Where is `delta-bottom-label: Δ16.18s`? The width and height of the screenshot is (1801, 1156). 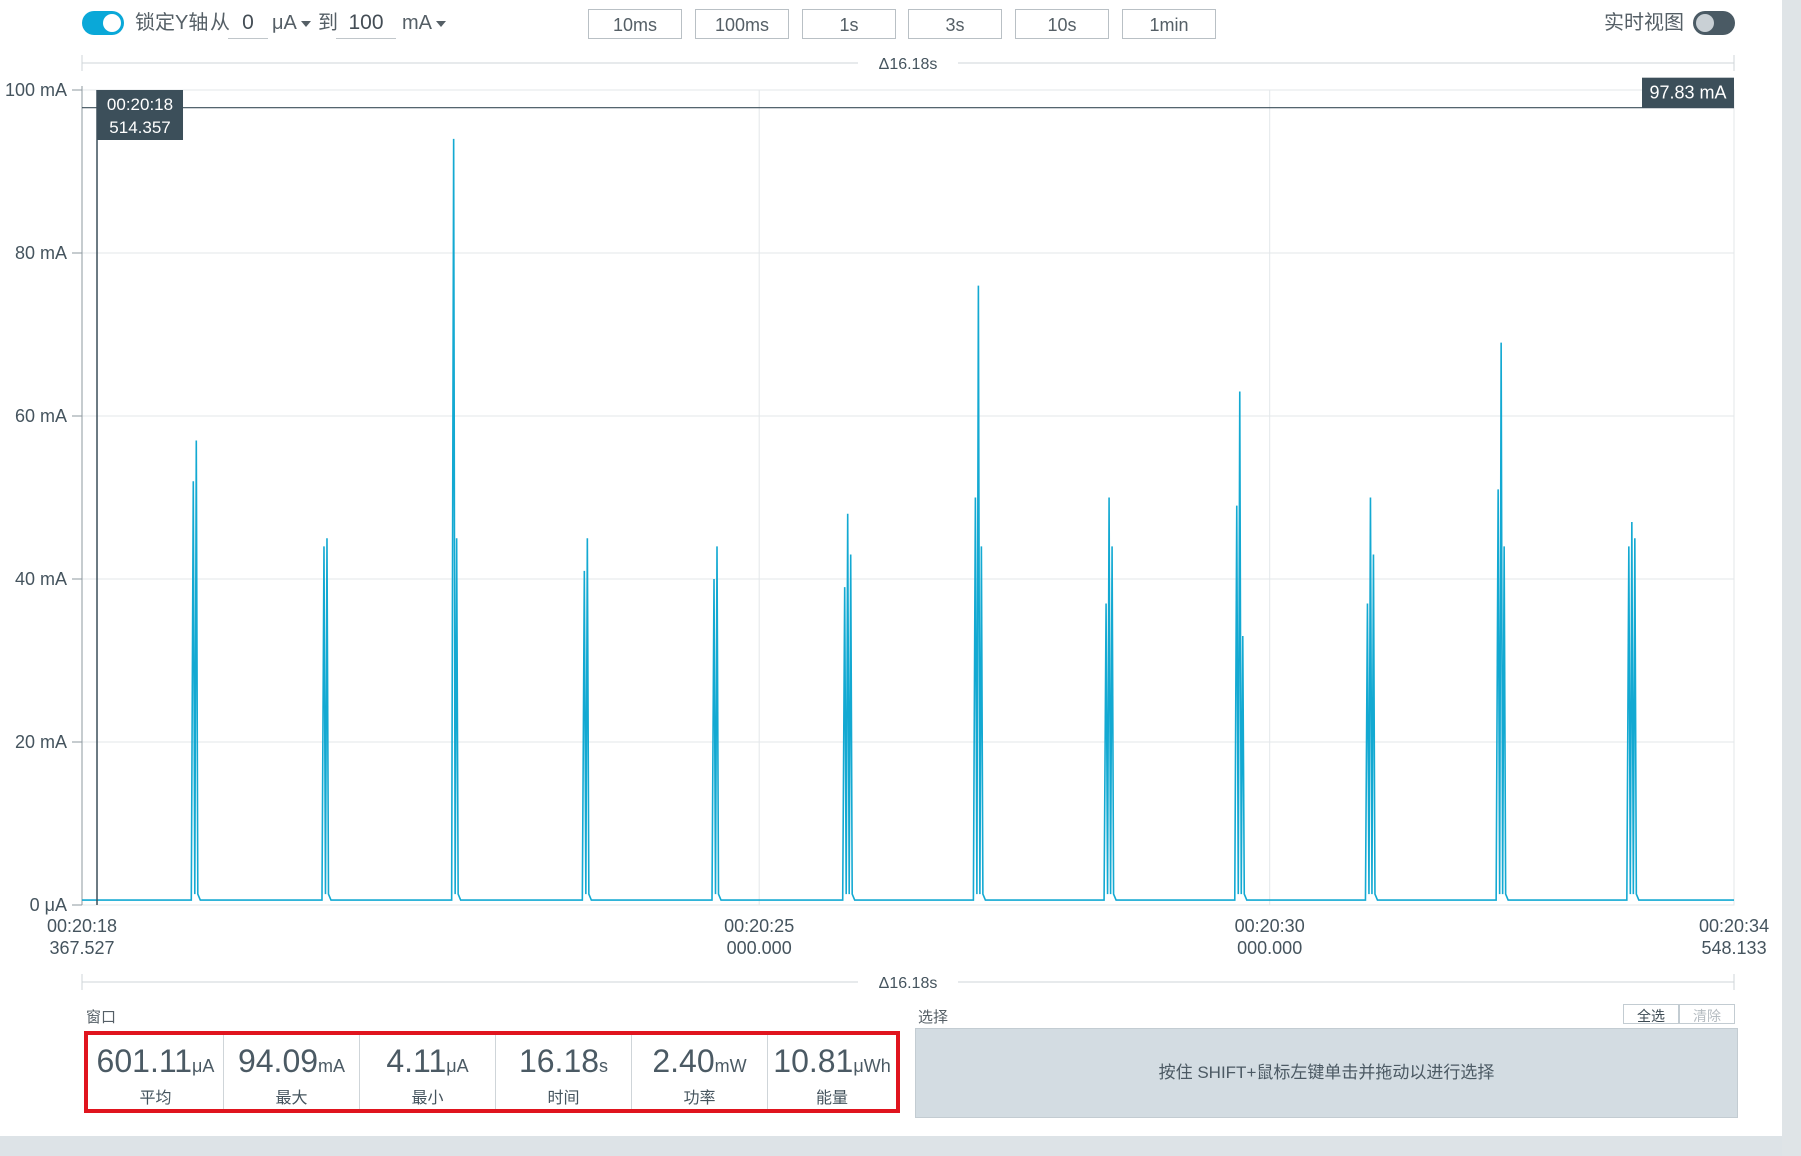
delta-bottom-label: Δ16.18s is located at coordinates (908, 983).